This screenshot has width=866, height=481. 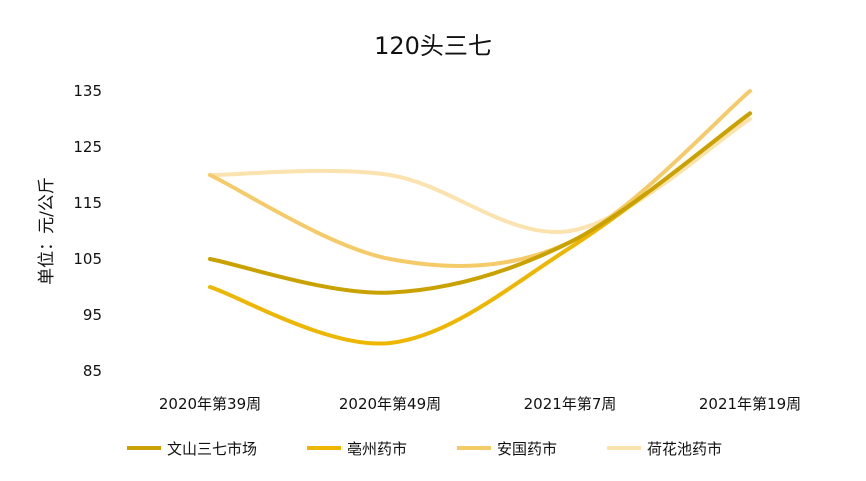 I want to click on y-tick-label: 135, so click(x=87, y=91).